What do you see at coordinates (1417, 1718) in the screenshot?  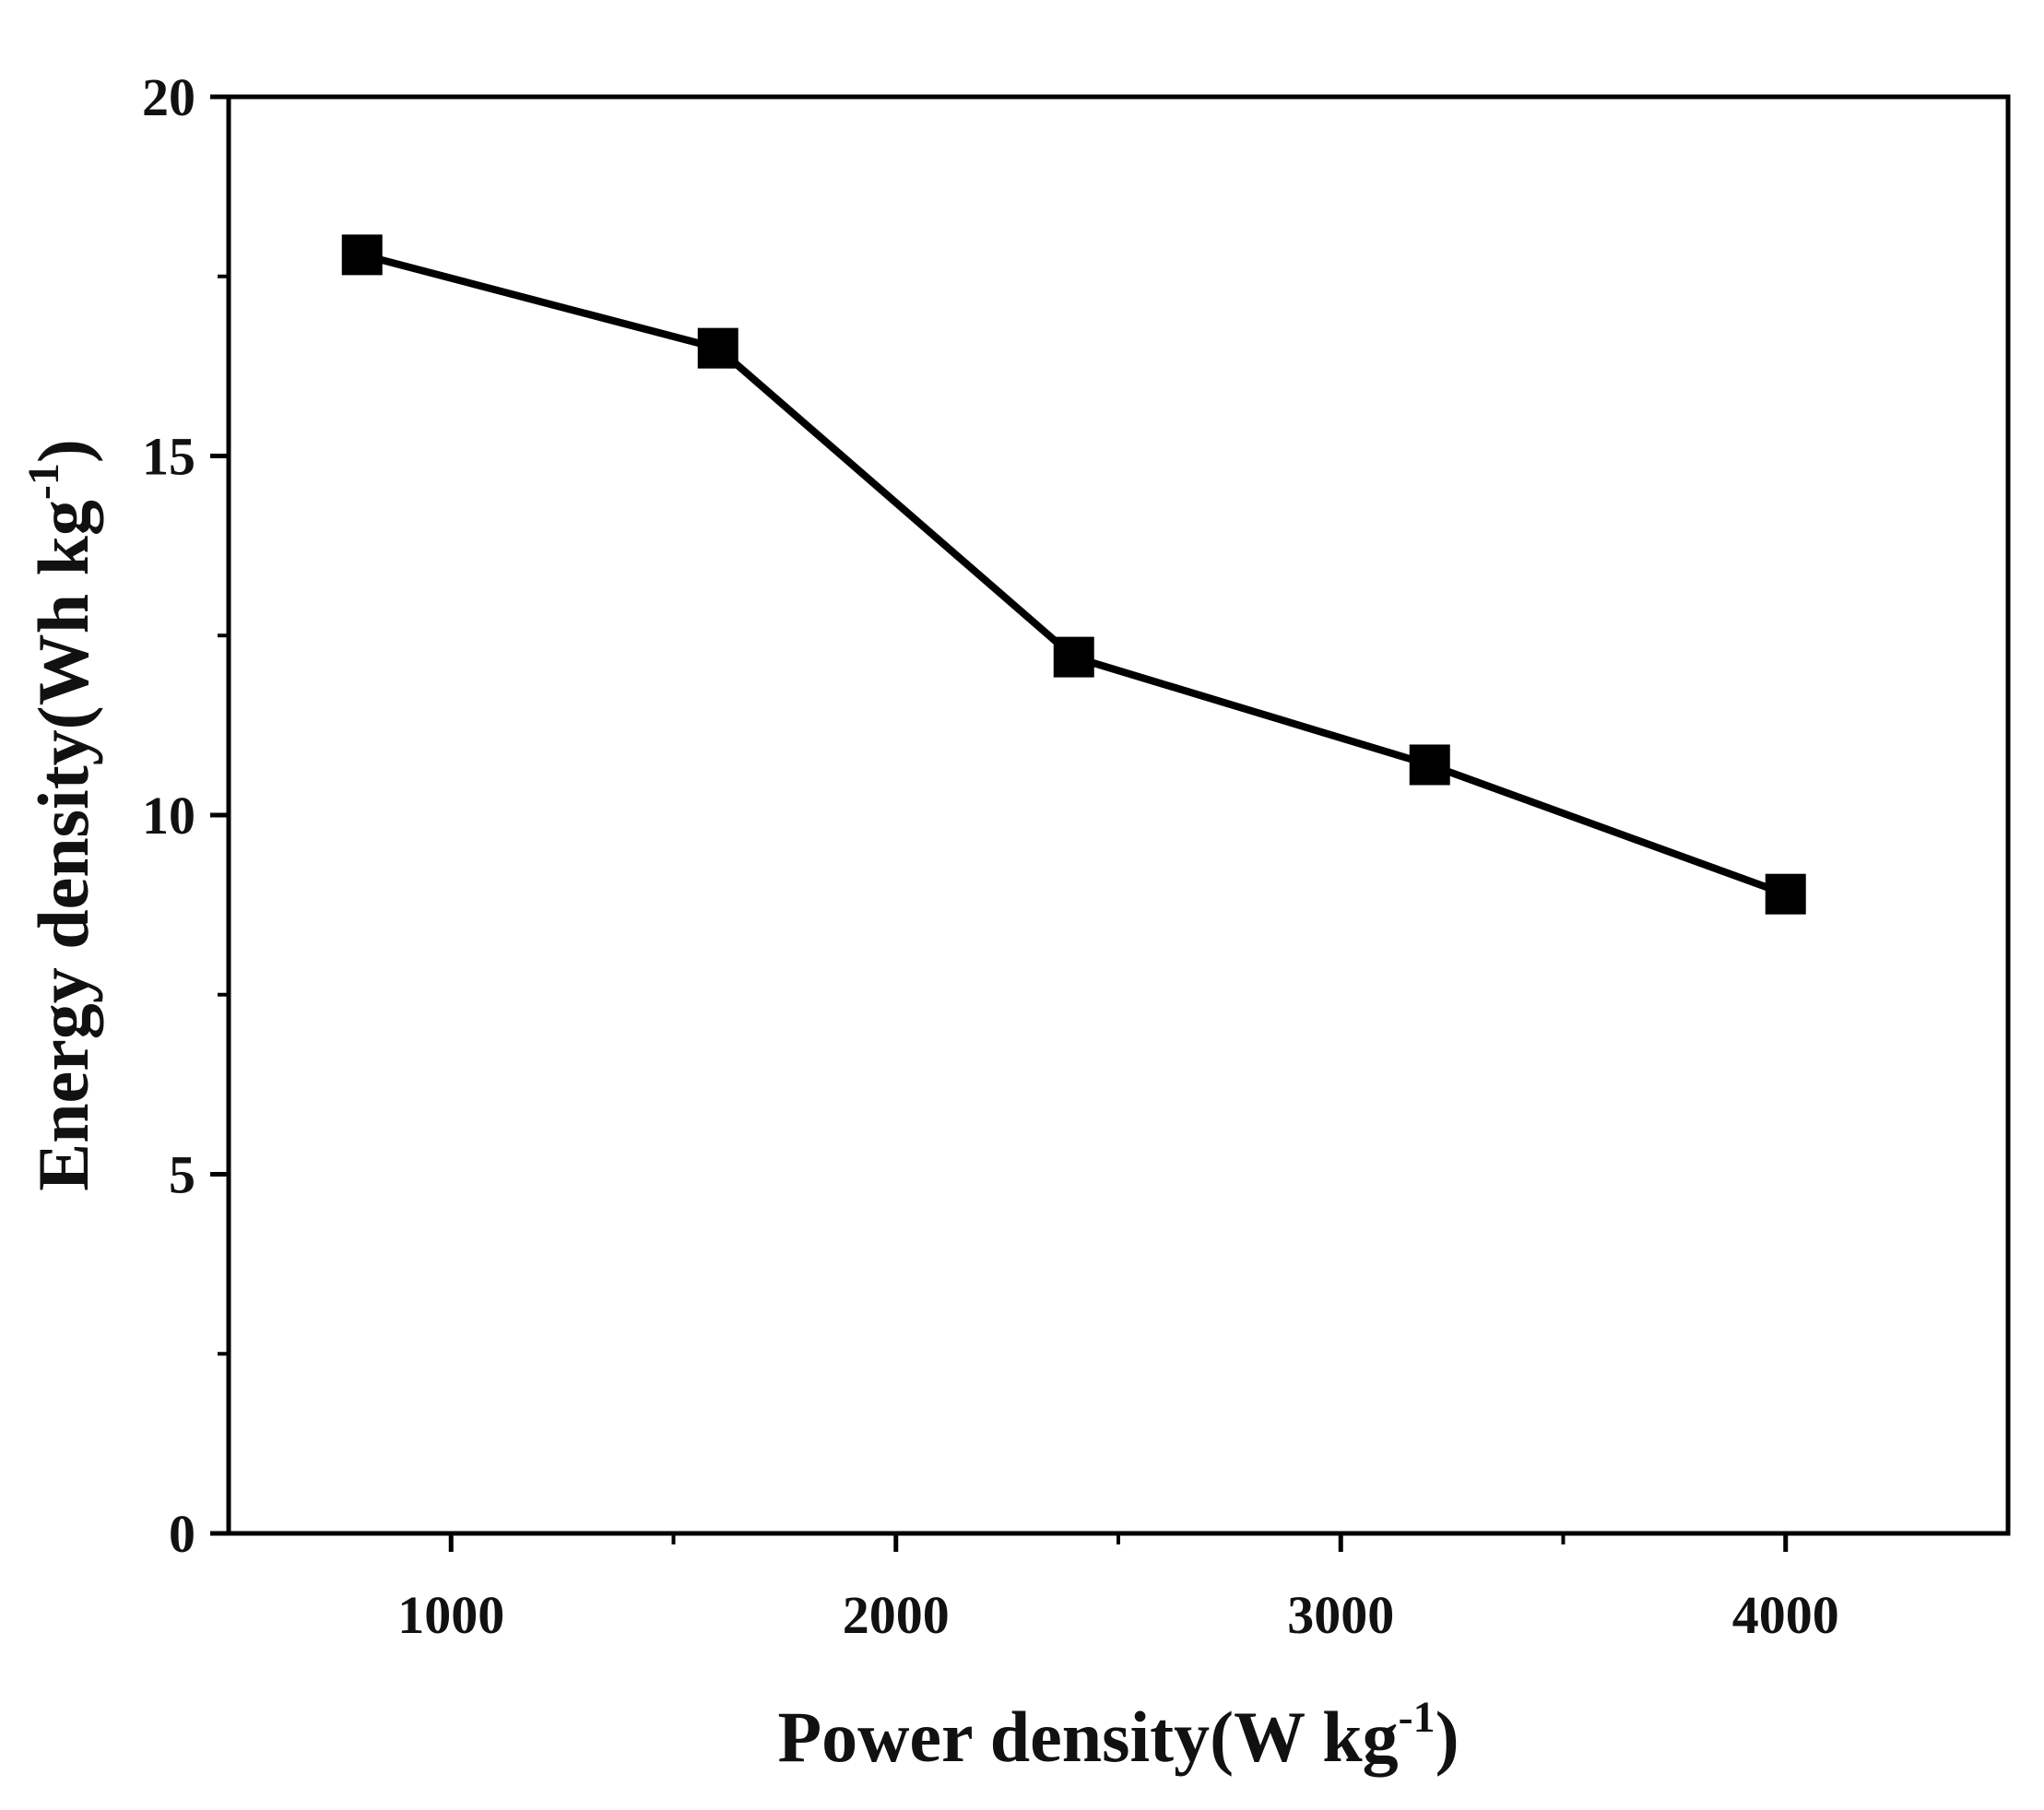 I see `x-axis-title-superscript: -1` at bounding box center [1417, 1718].